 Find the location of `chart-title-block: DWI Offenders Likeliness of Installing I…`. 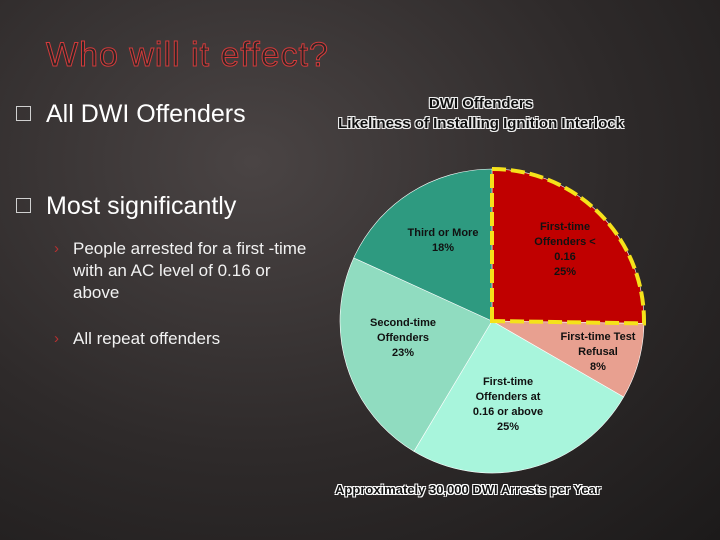

chart-title-block: DWI Offenders Likeliness of Installing I… is located at coordinates (481, 114).